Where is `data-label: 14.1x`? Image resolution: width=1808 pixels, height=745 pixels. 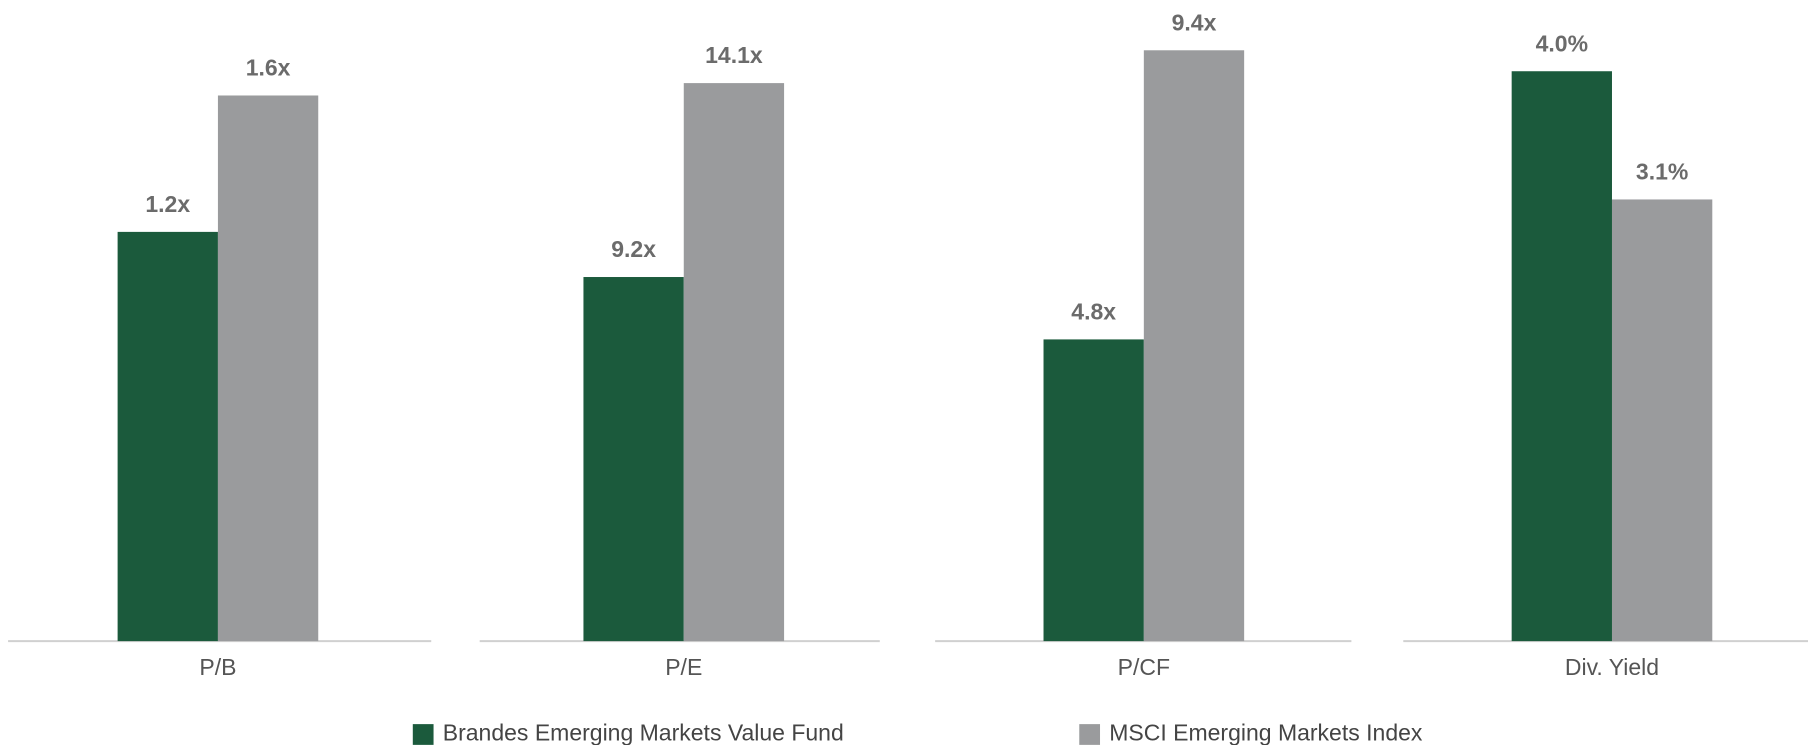
data-label: 14.1x is located at coordinates (734, 55).